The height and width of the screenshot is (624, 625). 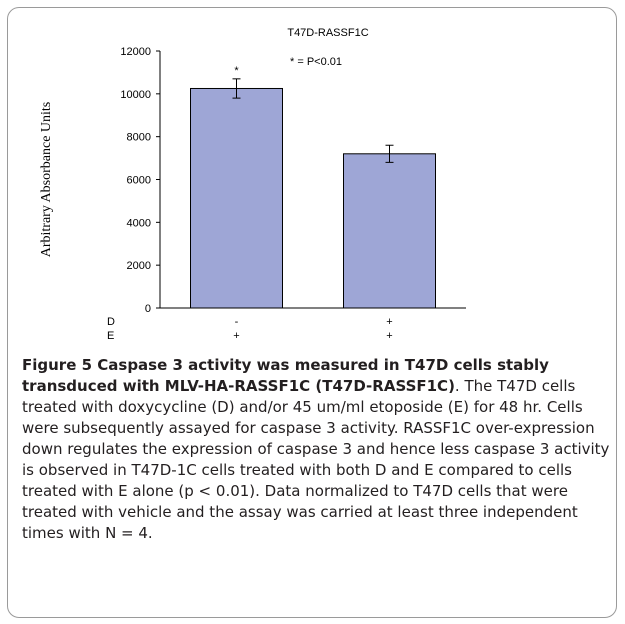 I want to click on y-tick-label: 8000, so click(x=139, y=138).